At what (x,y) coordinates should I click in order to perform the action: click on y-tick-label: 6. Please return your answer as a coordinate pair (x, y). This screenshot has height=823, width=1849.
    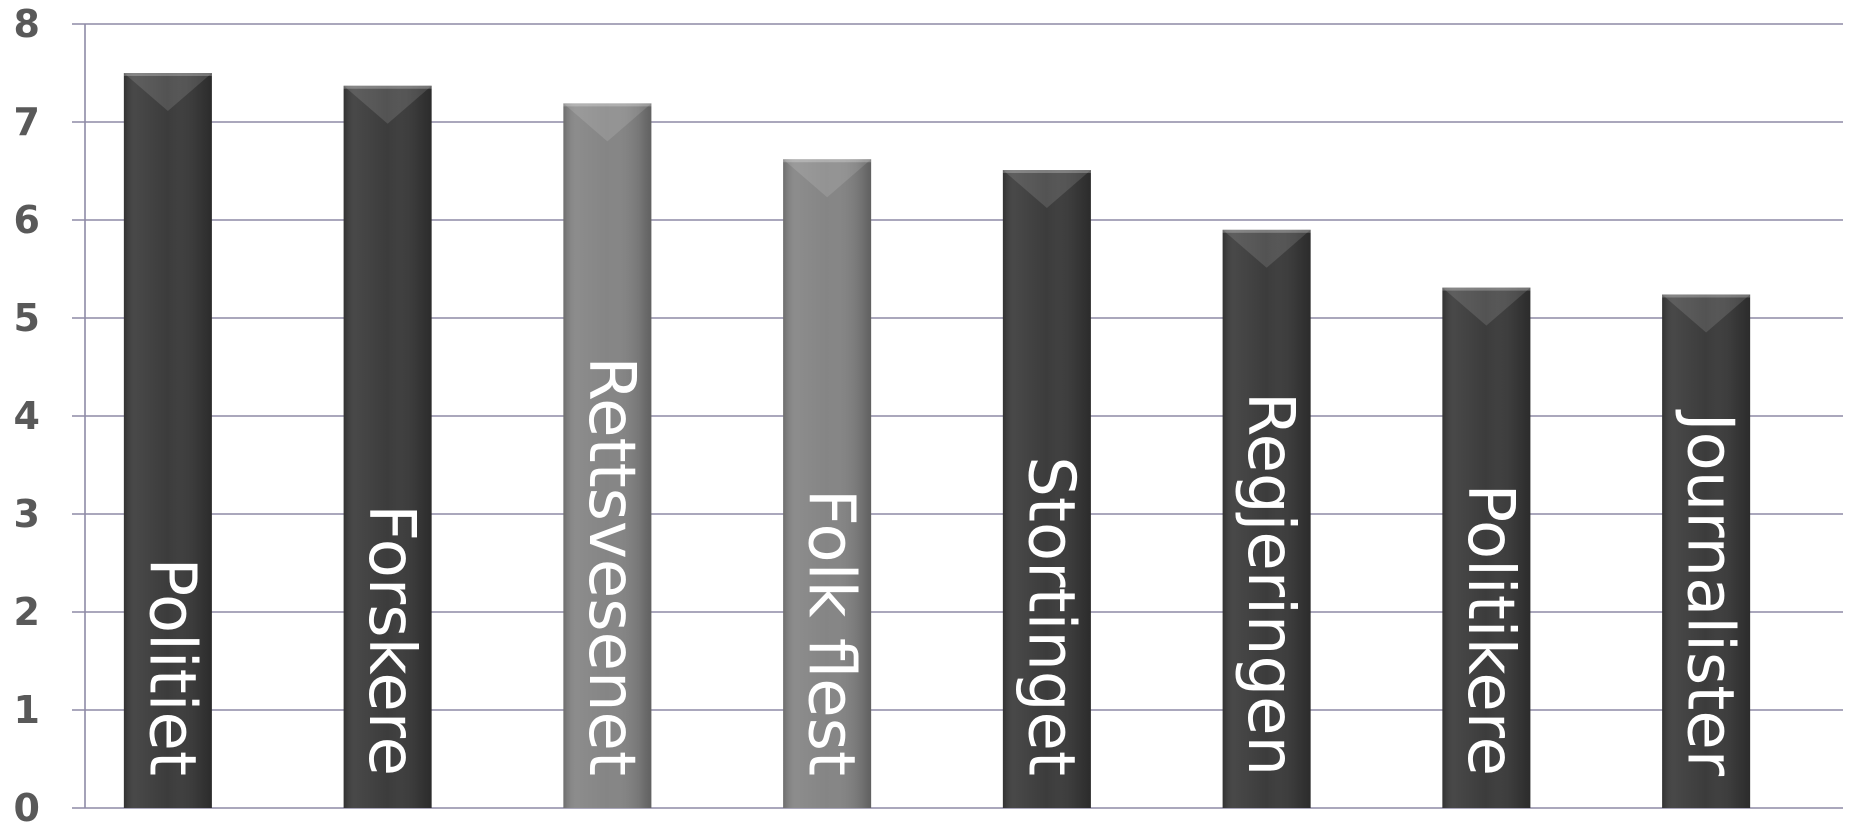
    Looking at the image, I should click on (27, 220).